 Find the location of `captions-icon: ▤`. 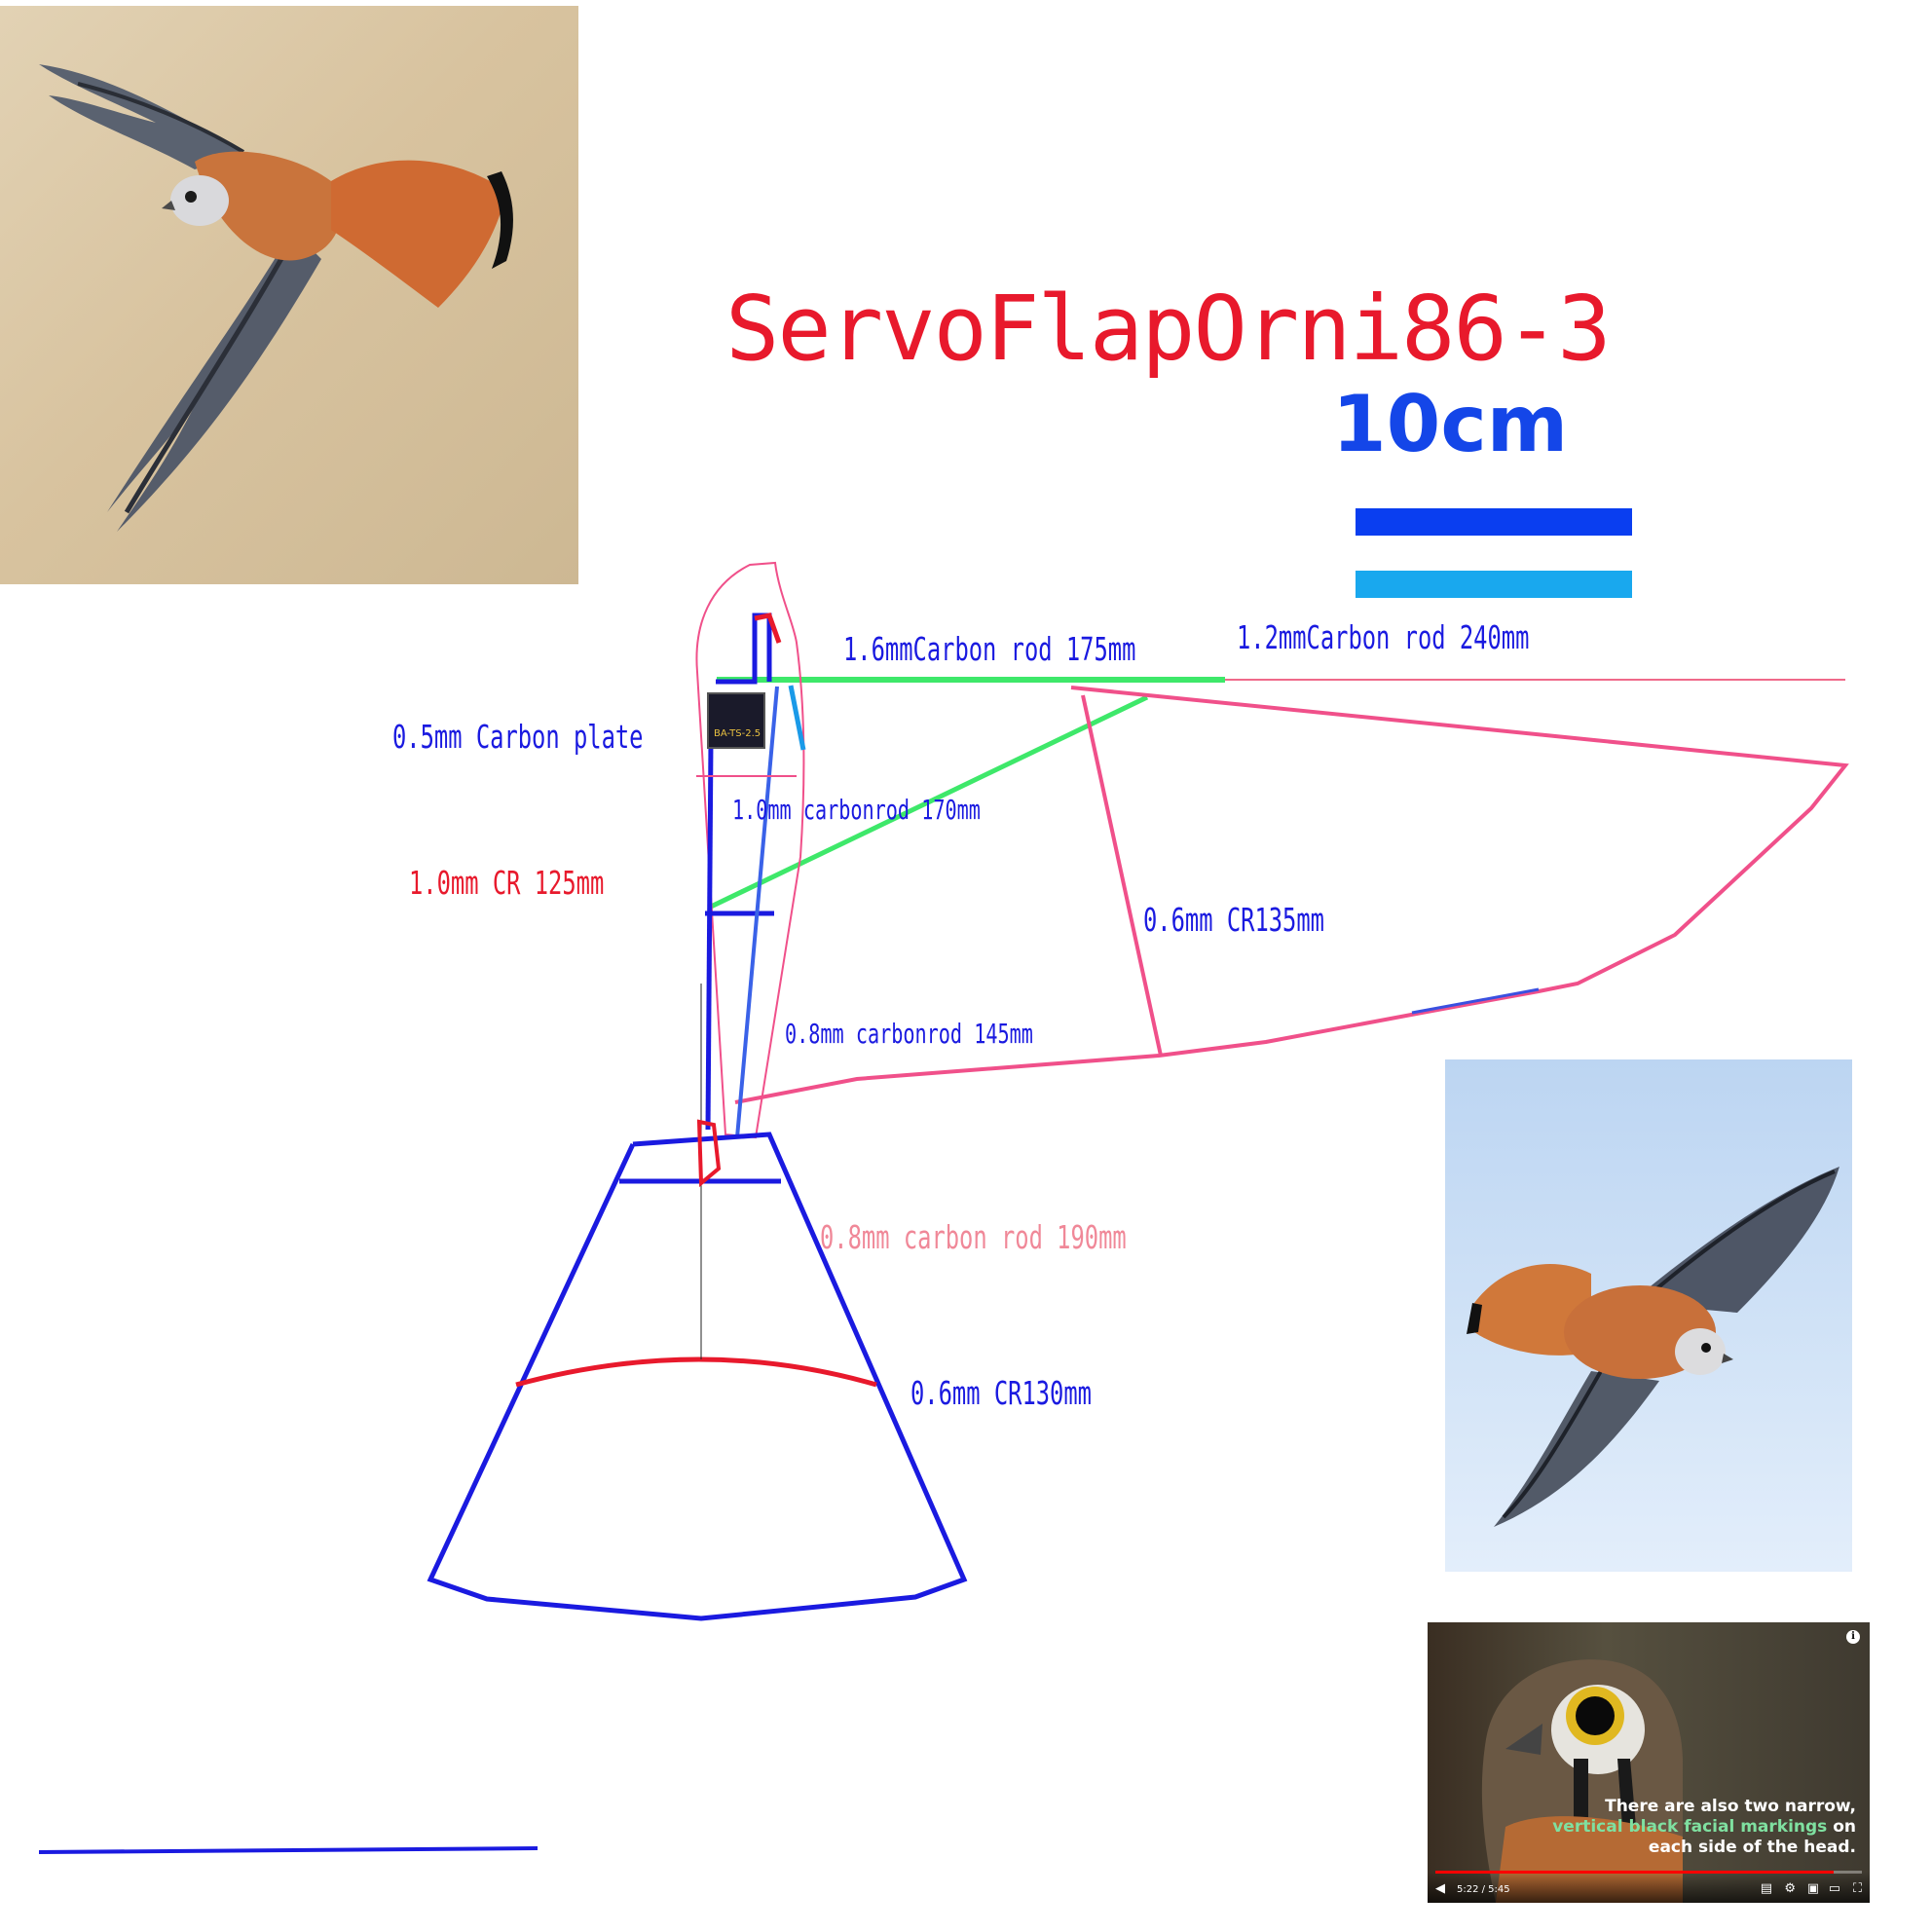

captions-icon: ▤ is located at coordinates (1766, 1888).